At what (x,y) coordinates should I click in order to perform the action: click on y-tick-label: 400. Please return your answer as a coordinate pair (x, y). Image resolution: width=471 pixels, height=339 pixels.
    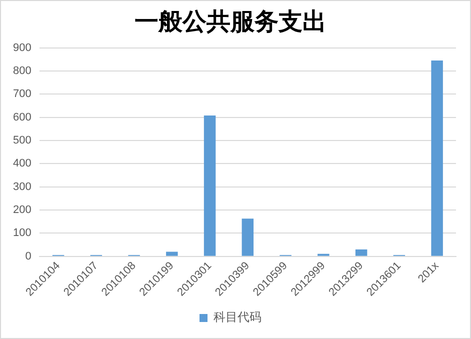
    Looking at the image, I should click on (22, 164).